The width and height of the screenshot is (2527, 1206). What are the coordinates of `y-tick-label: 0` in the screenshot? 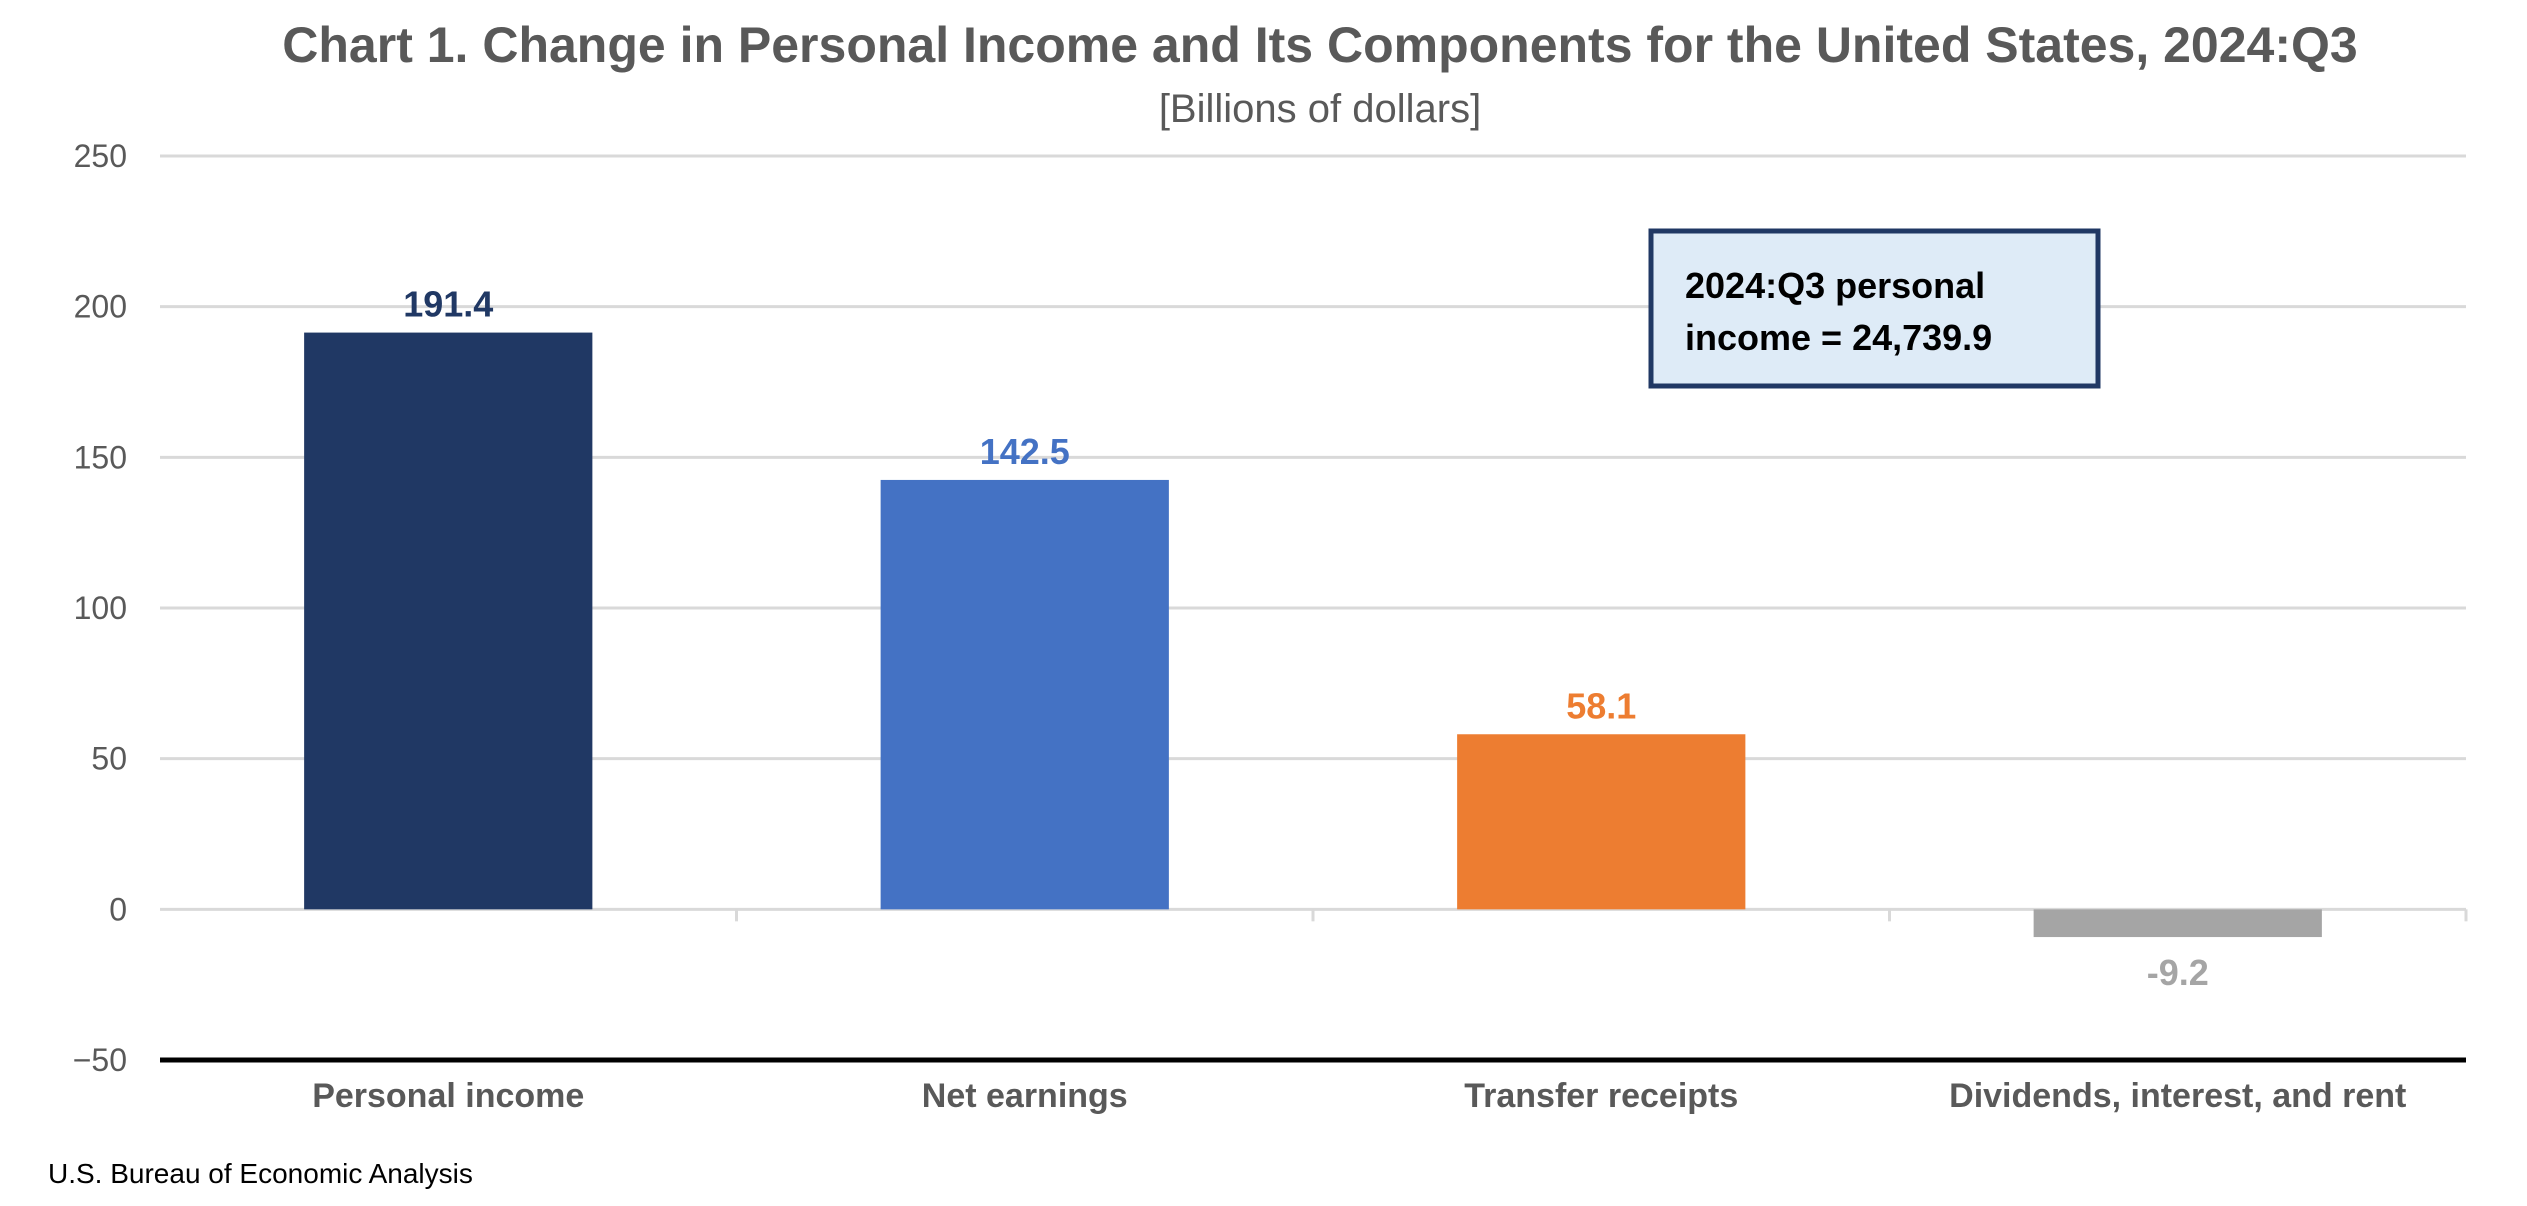 It's located at (118, 909).